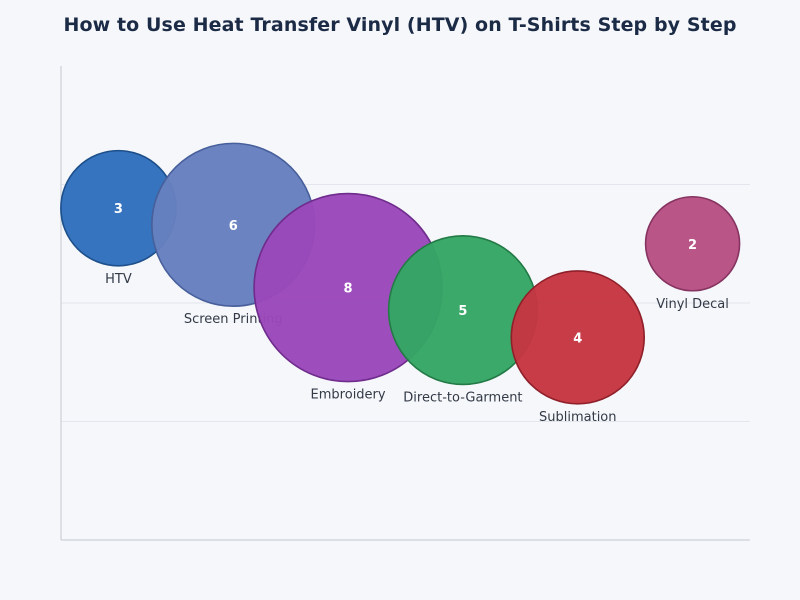 Image resolution: width=800 pixels, height=600 pixels. Describe the element at coordinates (348, 395) in the screenshot. I see `bubble-category-label: Embroidery` at that location.